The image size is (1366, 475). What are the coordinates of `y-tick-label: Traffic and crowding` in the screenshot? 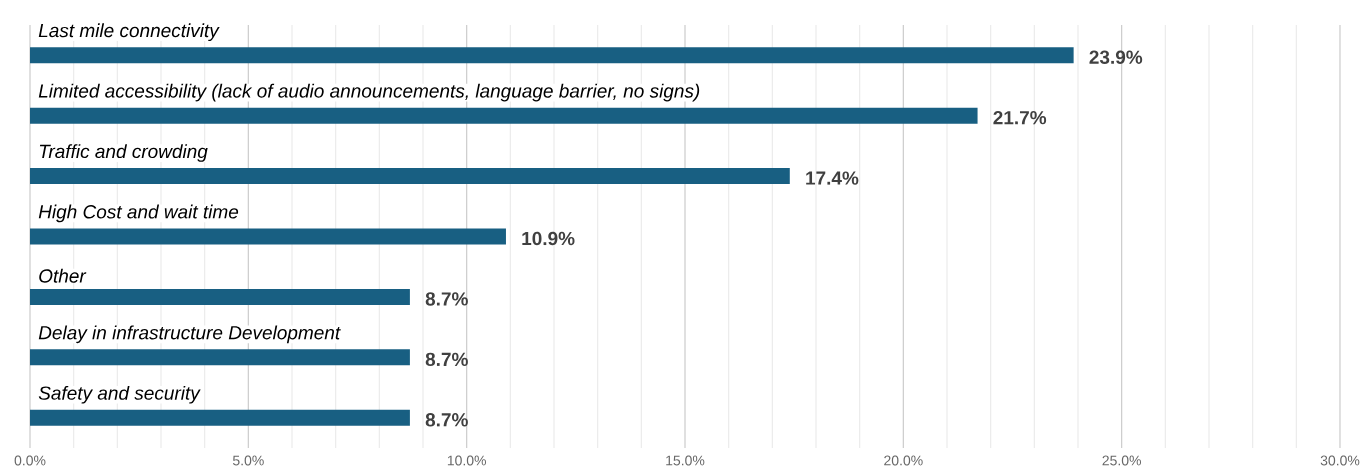 It's located at (123, 153).